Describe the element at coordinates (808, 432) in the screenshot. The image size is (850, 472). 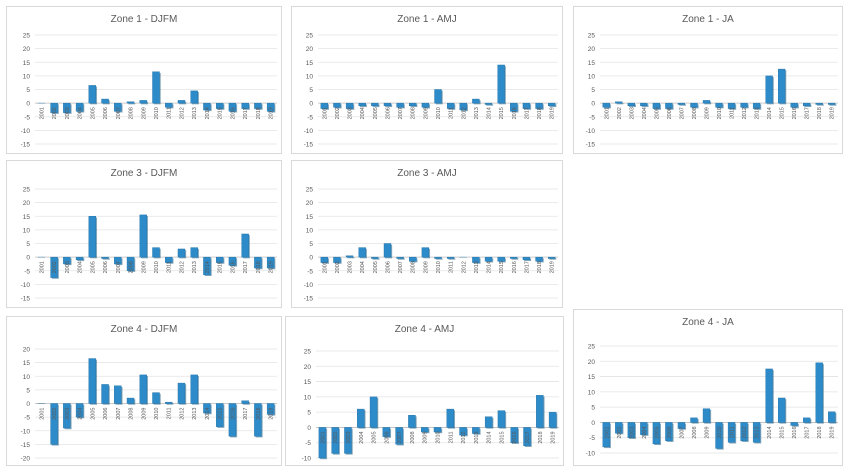
I see `x-tick-label: 2017` at that location.